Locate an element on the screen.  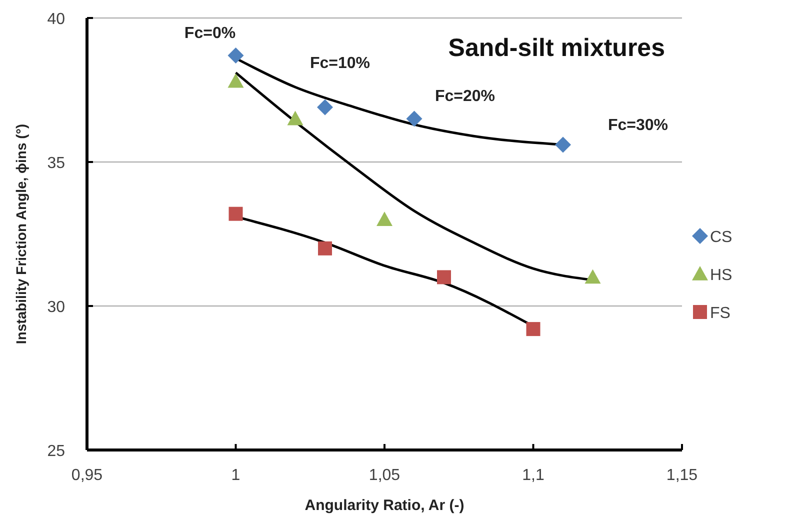
y-tick-label: 30 is located at coordinates (56, 307).